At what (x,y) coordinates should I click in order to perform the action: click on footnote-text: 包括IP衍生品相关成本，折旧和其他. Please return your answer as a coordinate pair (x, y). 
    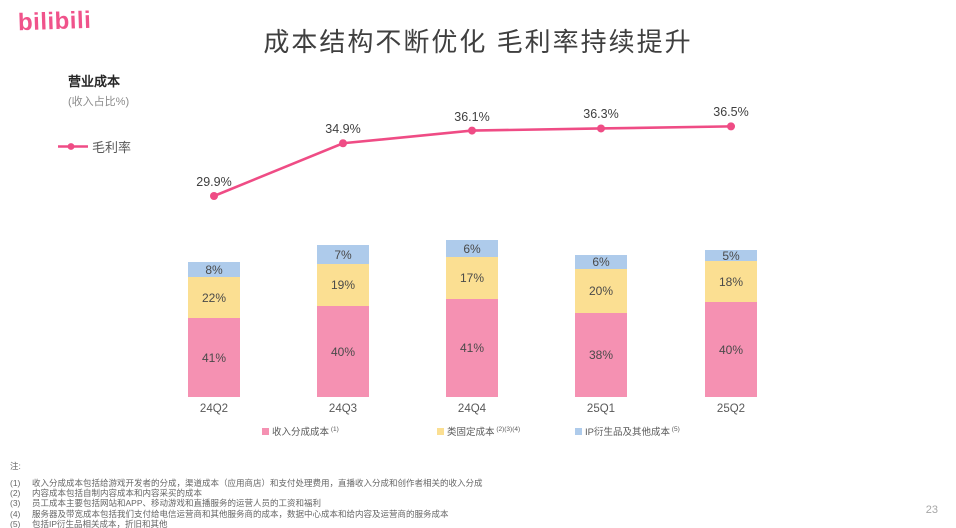
    Looking at the image, I should click on (100, 523).